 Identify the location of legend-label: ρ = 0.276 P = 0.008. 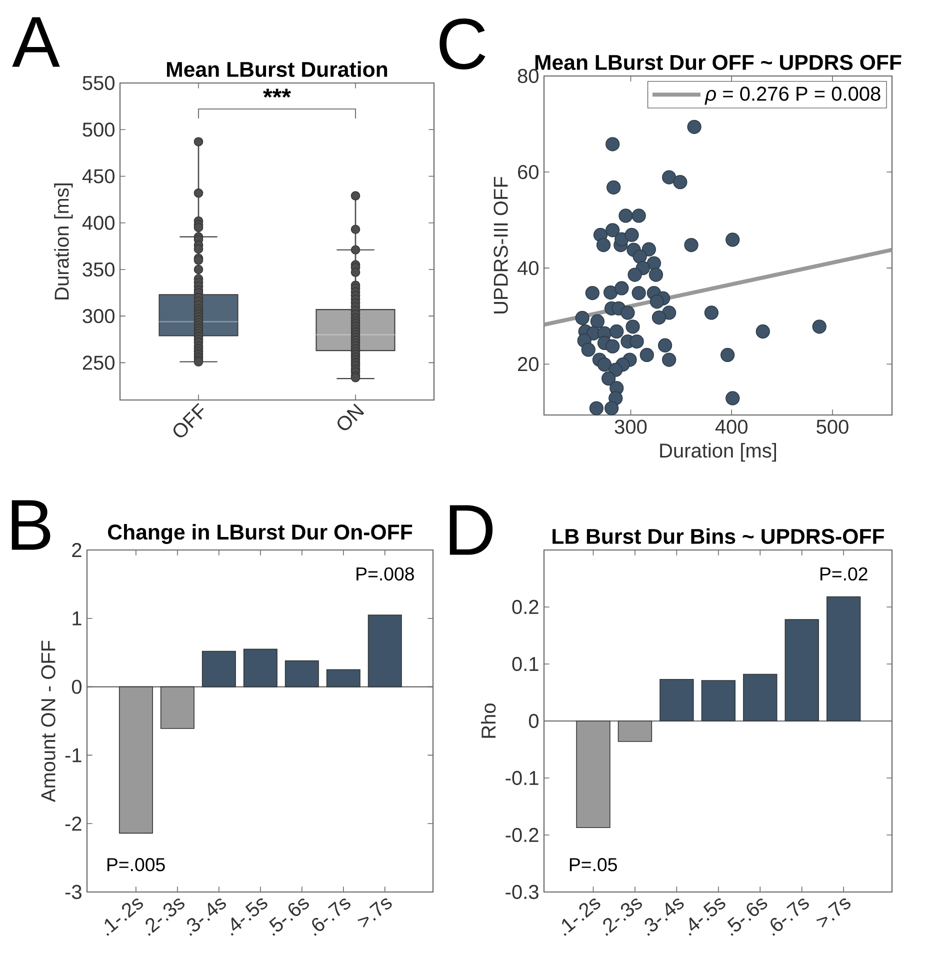
(792, 95).